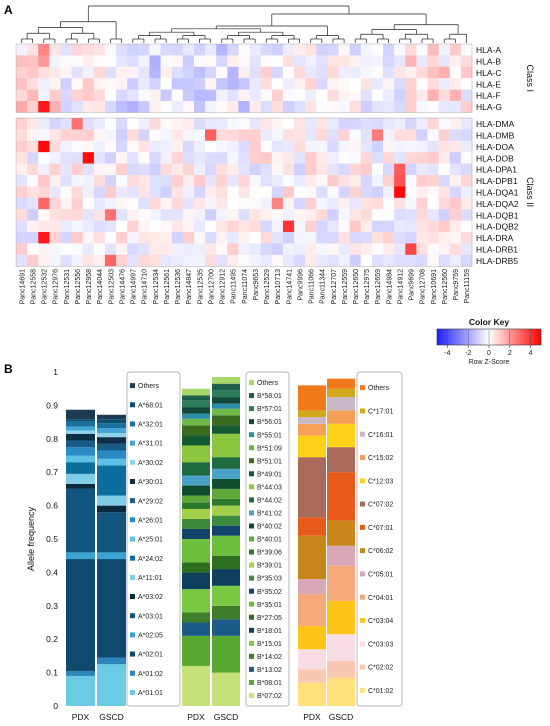 The image size is (550, 726). Describe the element at coordinates (269, 514) in the screenshot. I see `legend-label: B*41:02` at that location.